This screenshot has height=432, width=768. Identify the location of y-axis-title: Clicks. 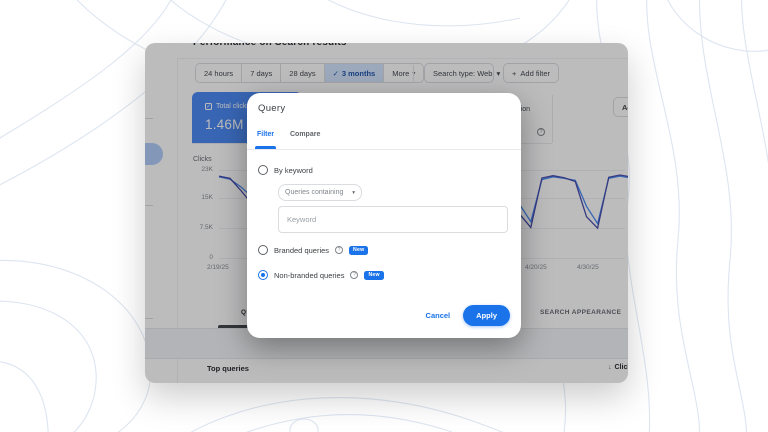
(202, 159).